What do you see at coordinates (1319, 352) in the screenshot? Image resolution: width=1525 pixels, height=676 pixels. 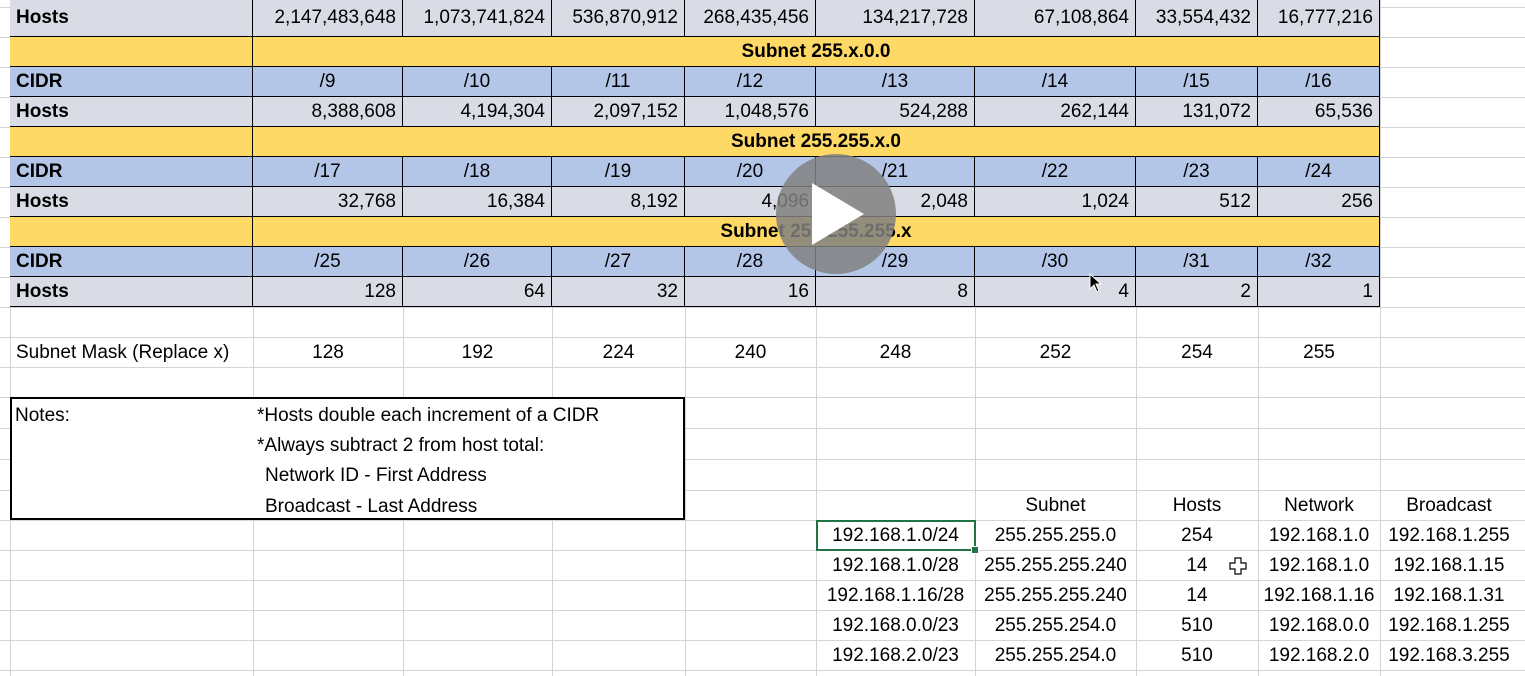 I see `subnet-mask-value: 255` at bounding box center [1319, 352].